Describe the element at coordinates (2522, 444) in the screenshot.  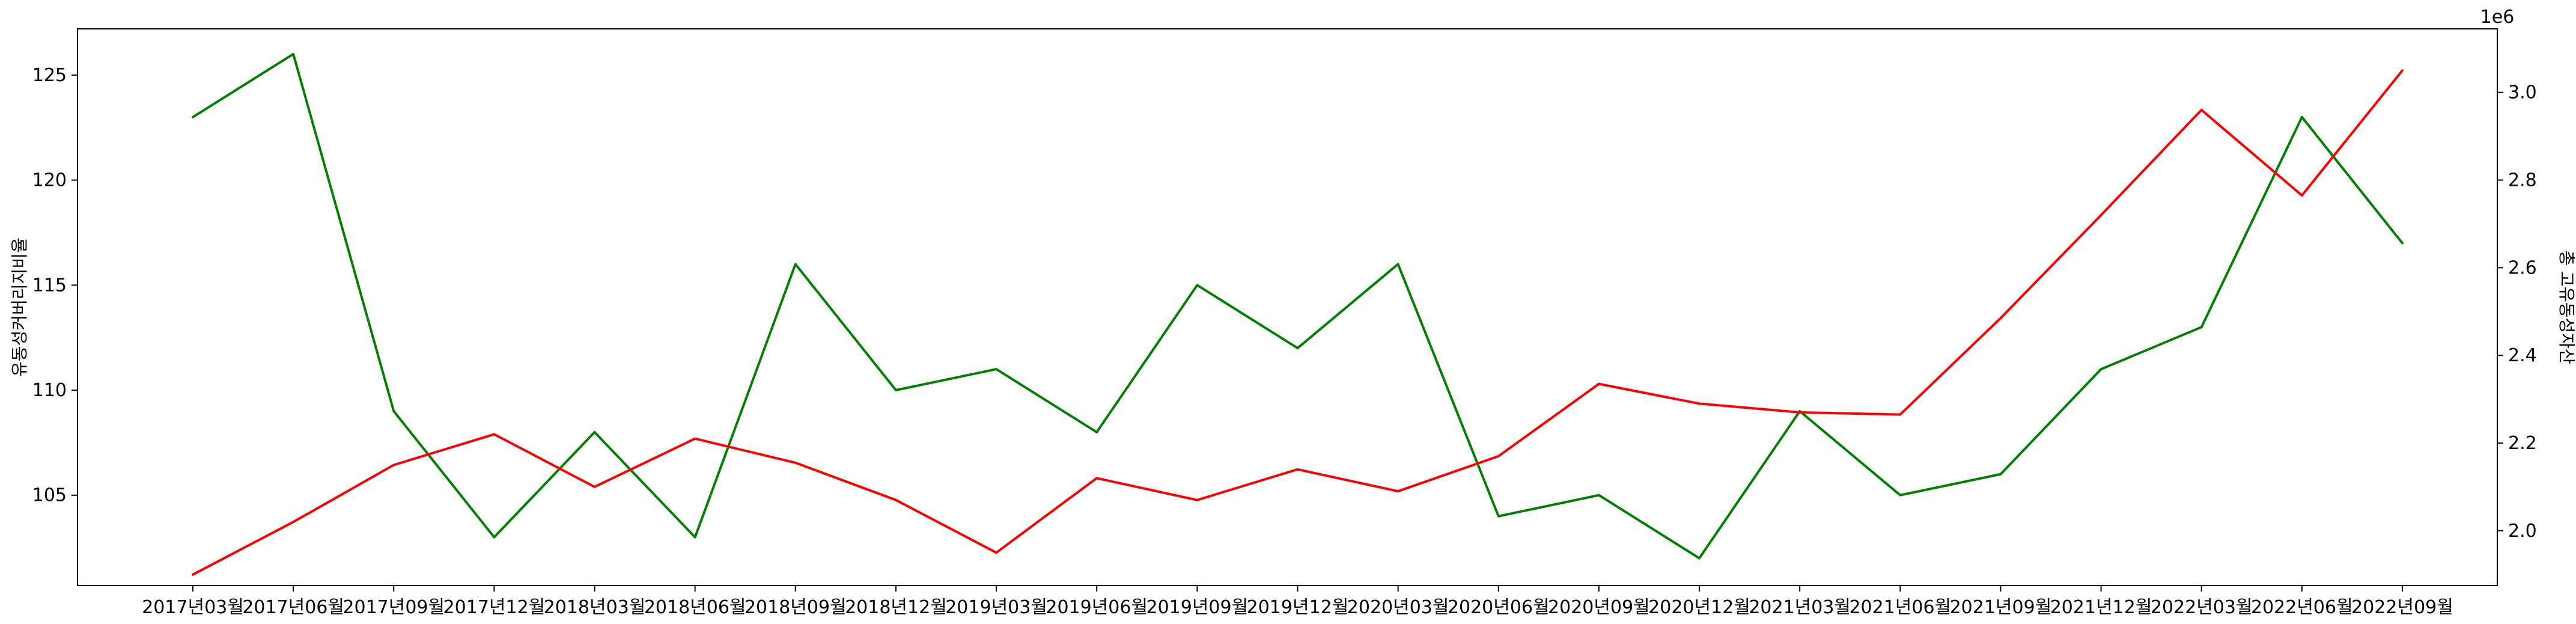
I see `right-y-tick-label: 2.2` at that location.